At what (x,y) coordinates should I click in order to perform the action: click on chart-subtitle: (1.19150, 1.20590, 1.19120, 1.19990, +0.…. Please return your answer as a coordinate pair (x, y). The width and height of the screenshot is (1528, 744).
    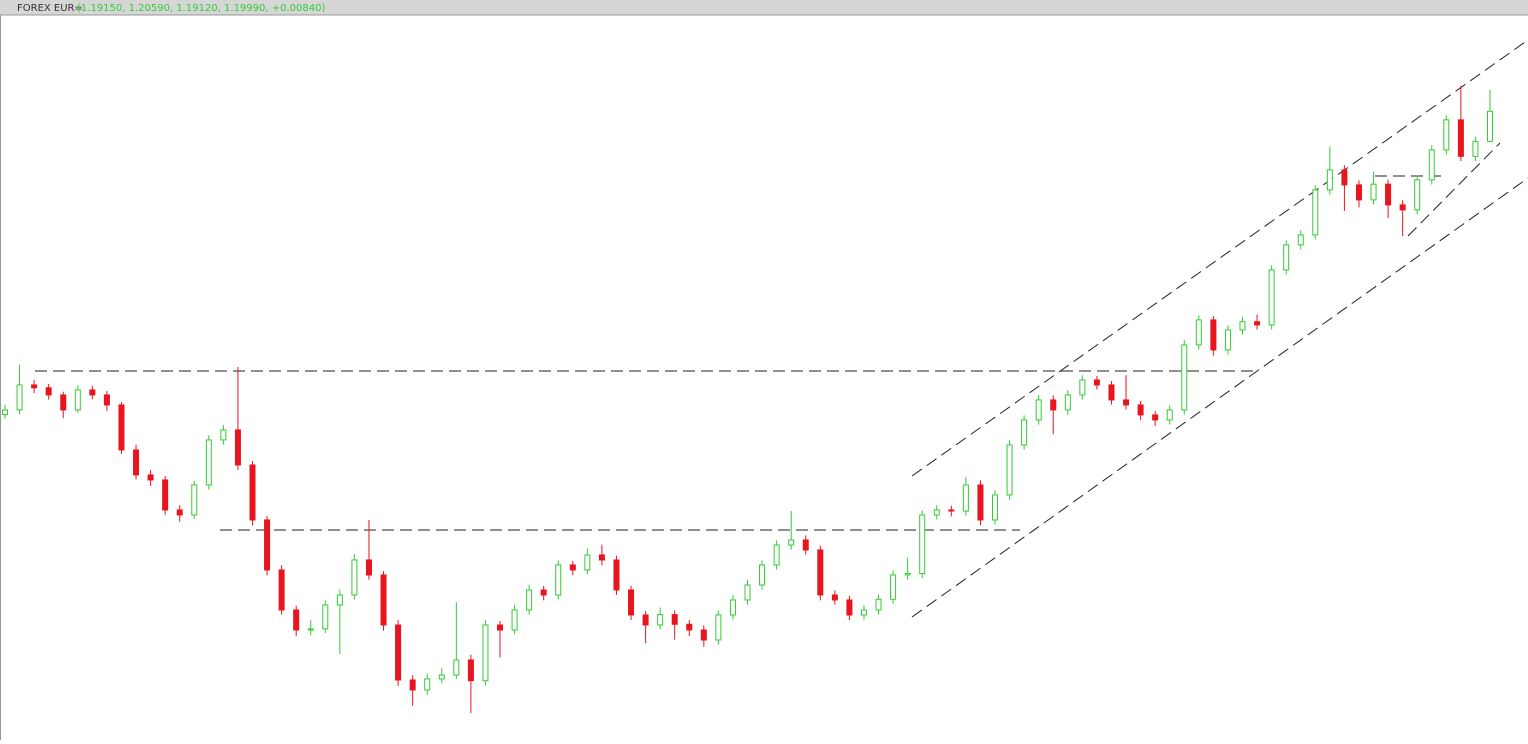
    Looking at the image, I should click on (201, 8).